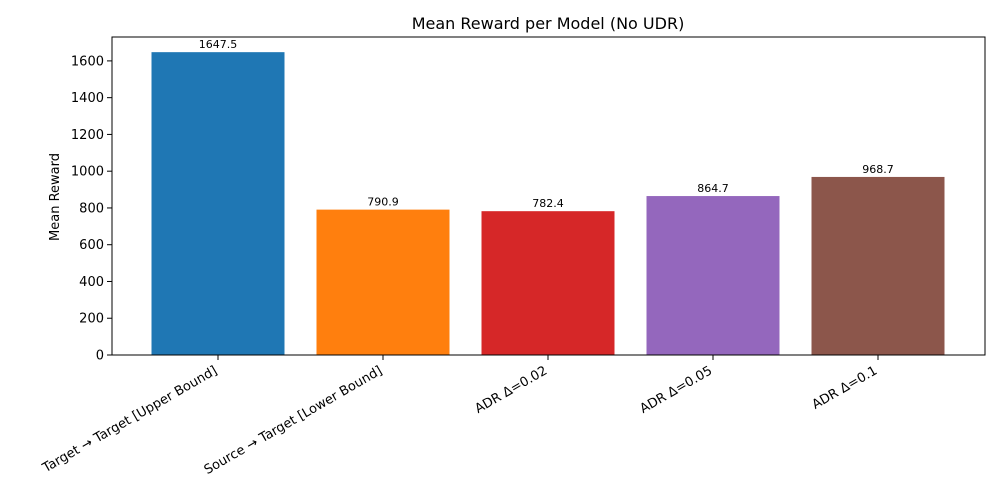 The height and width of the screenshot is (500, 1000). I want to click on y-tick-label-1200: 1200, so click(87, 135).